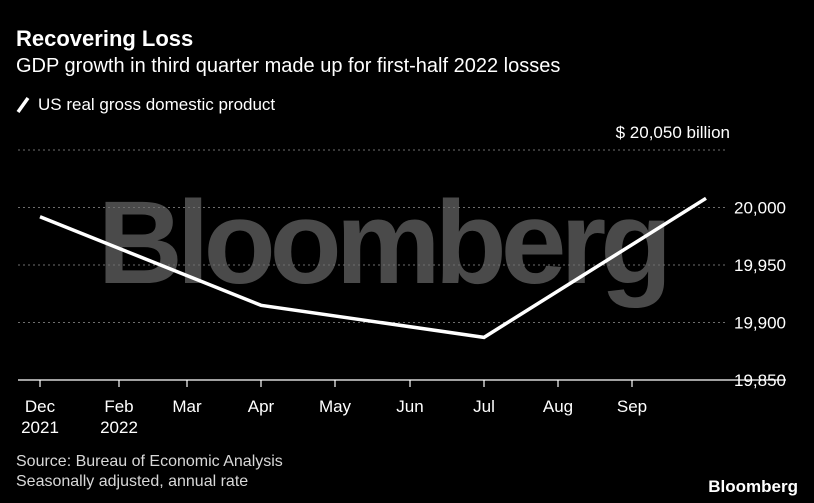 This screenshot has height=503, width=814. What do you see at coordinates (335, 406) in the screenshot?
I see `x-tick-label: May` at bounding box center [335, 406].